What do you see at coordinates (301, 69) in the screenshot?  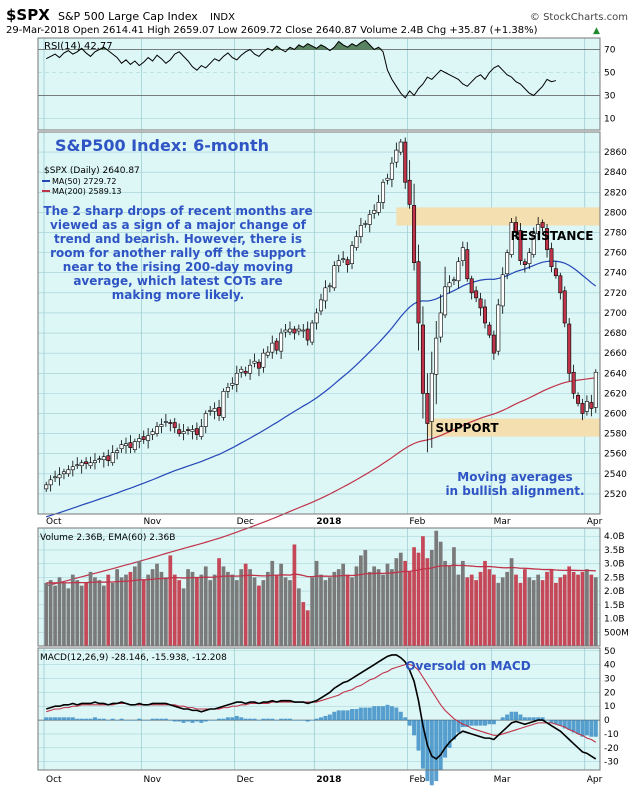 I see `rsi-line` at bounding box center [301, 69].